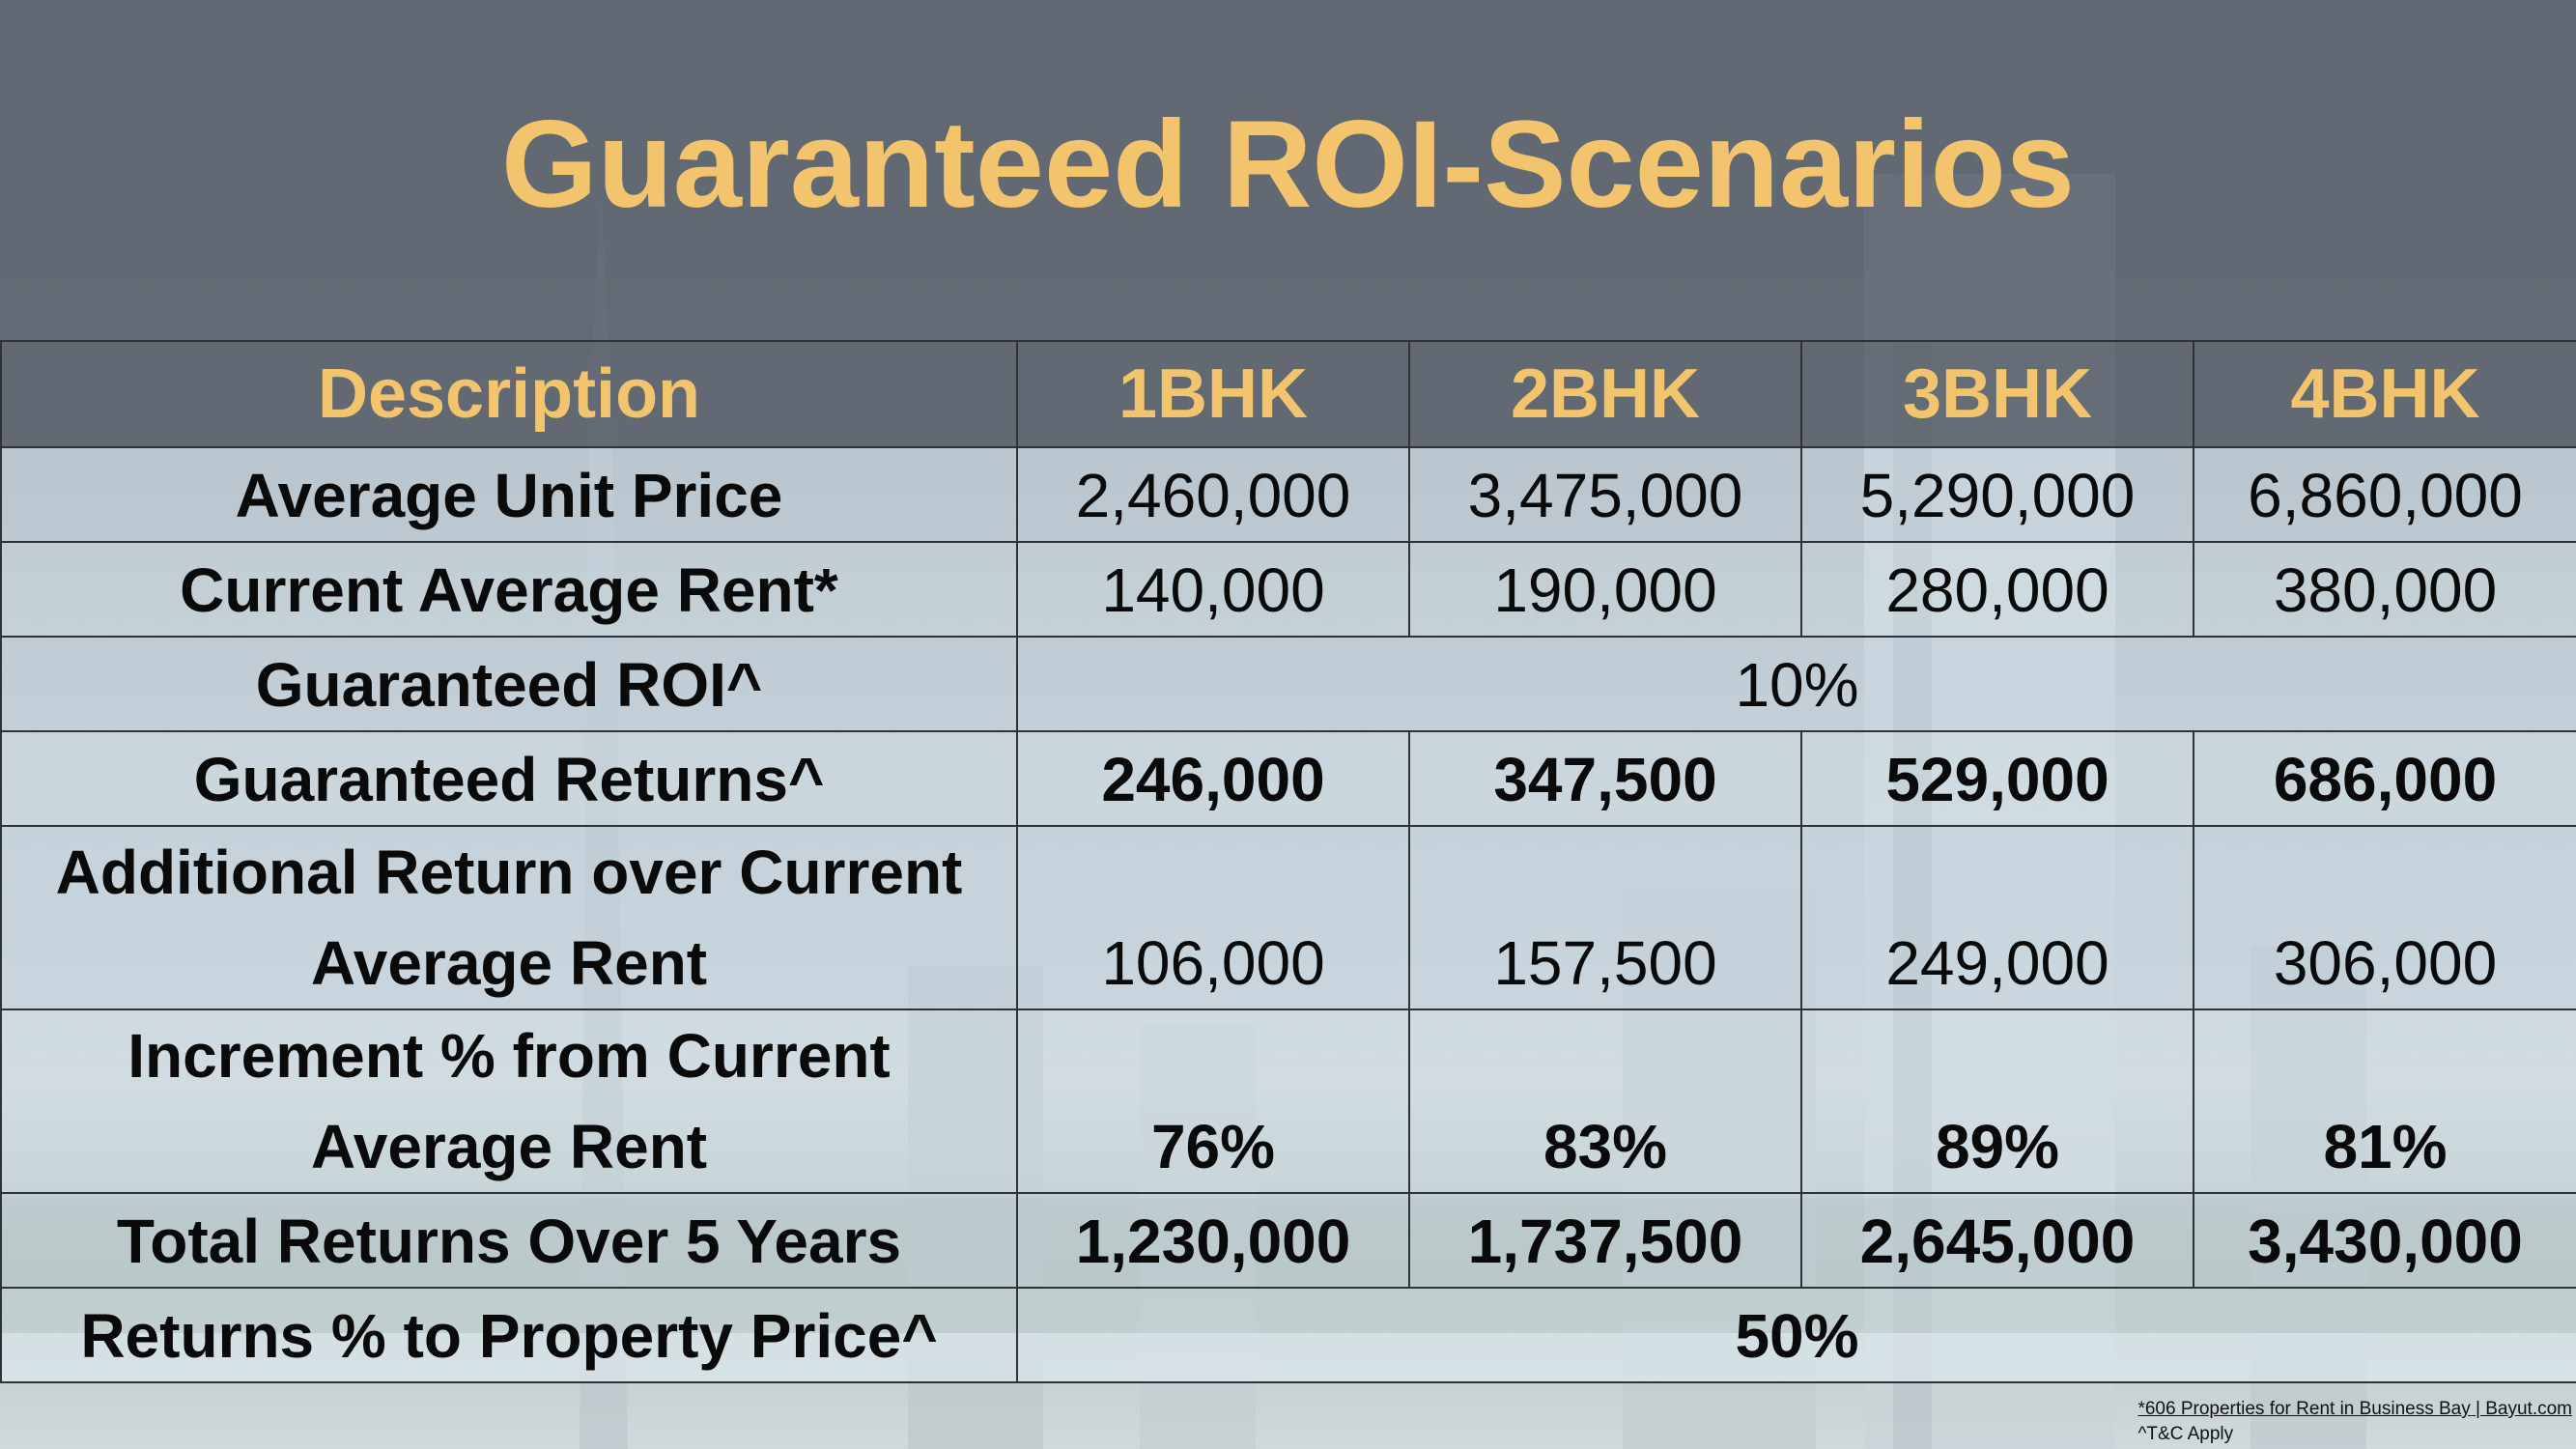  What do you see at coordinates (1796, 1335) in the screenshot?
I see `cell-merged-value: 50%` at bounding box center [1796, 1335].